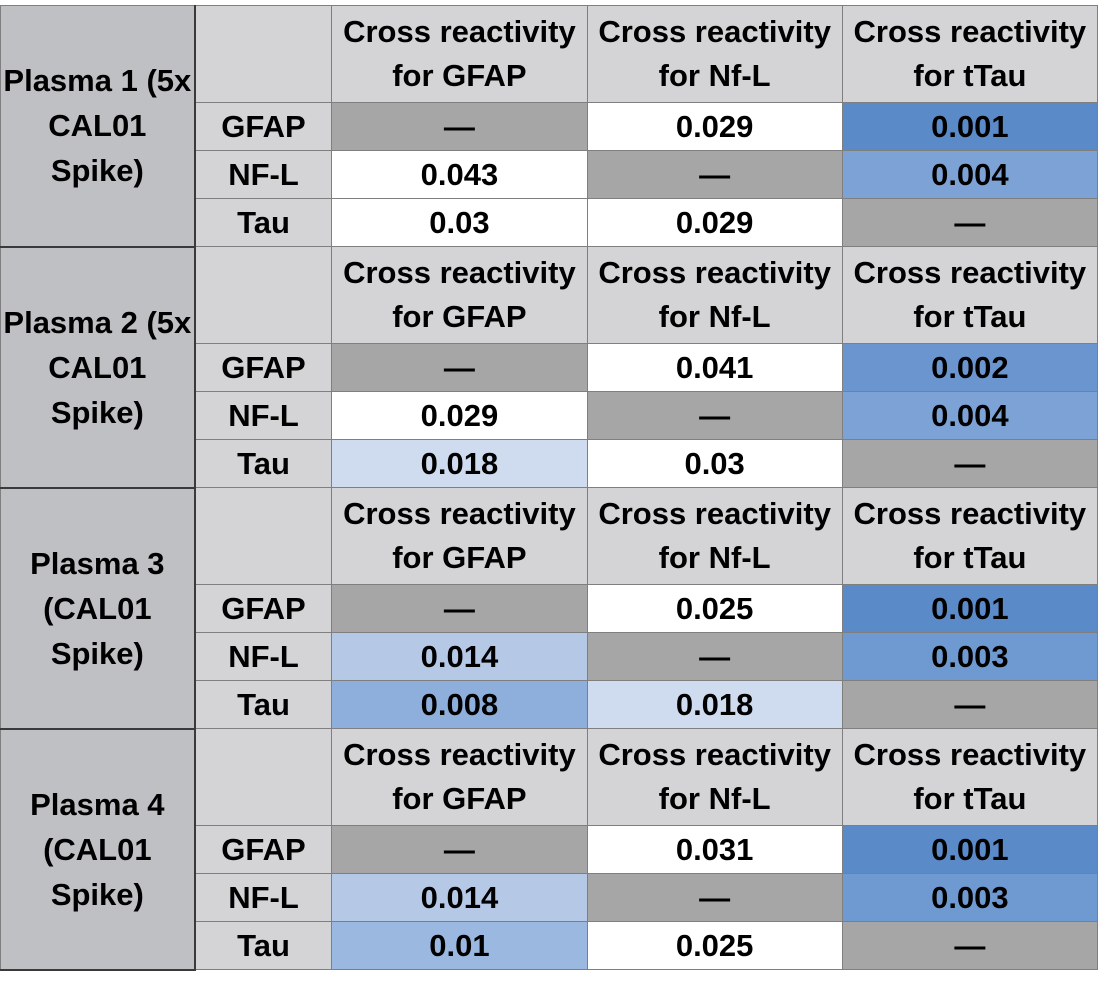  I want to click on value-cell: 0.008, so click(459, 704).